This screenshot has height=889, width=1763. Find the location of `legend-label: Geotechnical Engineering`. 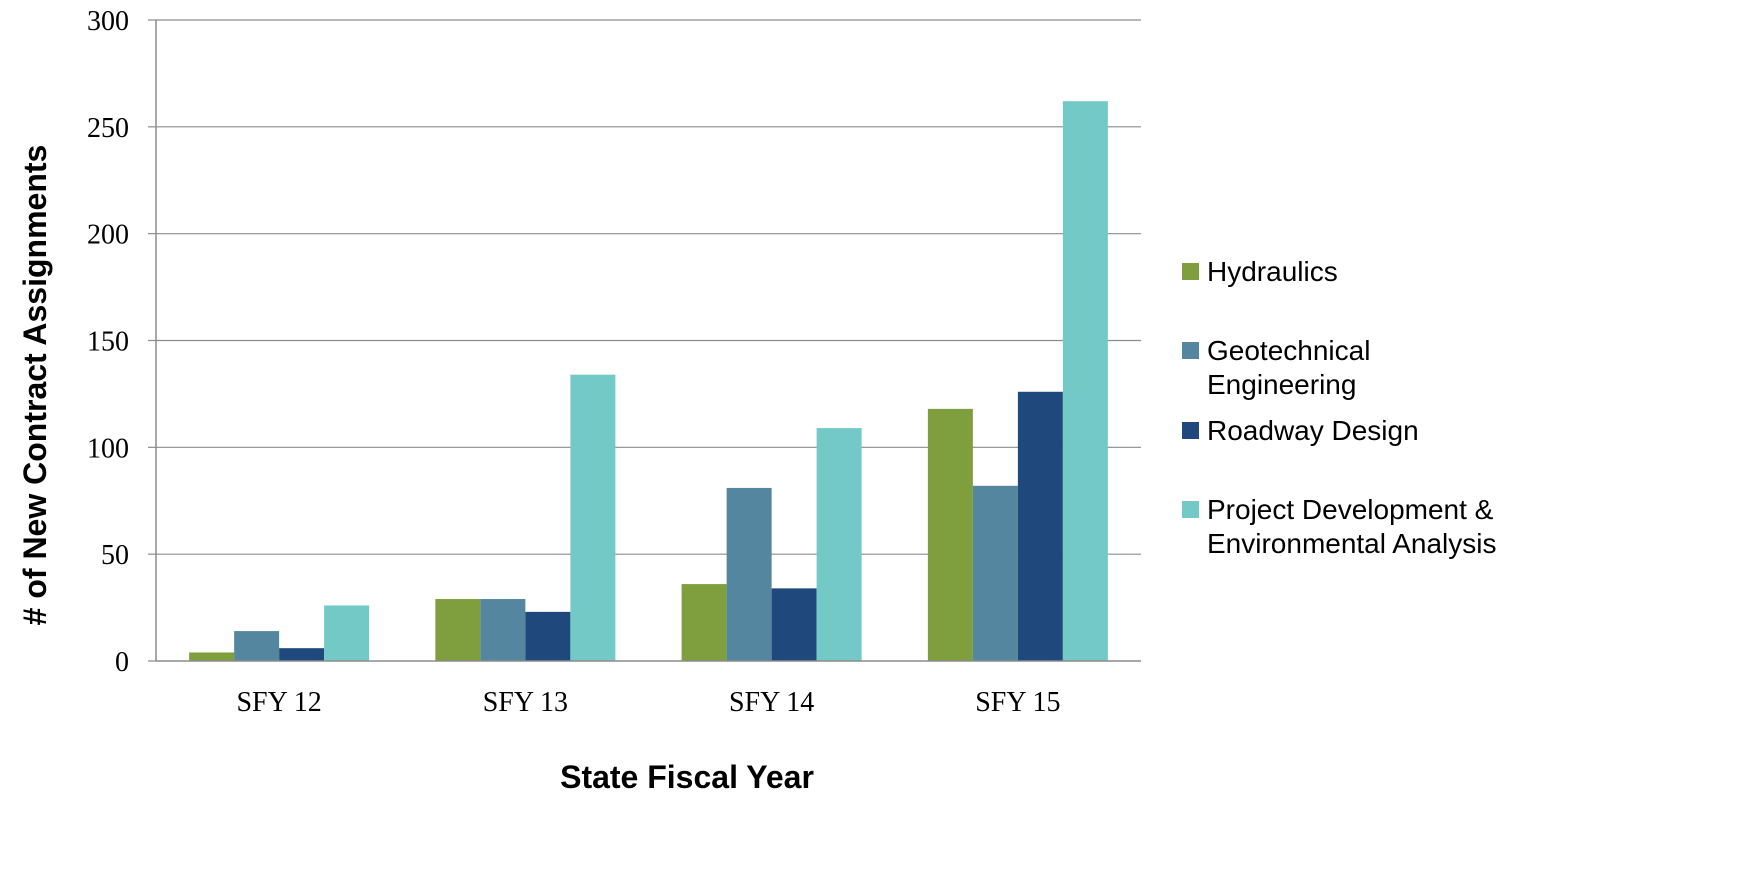

legend-label: Geotechnical Engineering is located at coordinates (1288, 367).